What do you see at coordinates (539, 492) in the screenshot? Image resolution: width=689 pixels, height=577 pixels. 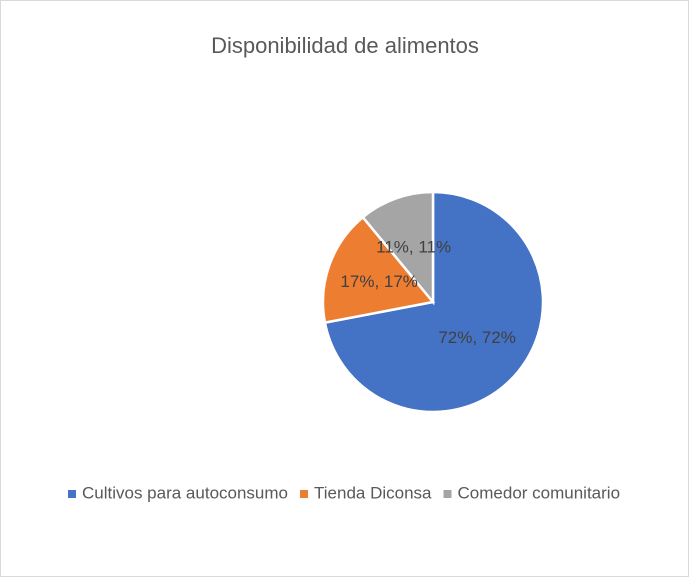 I see `legend-label: Comedor comunitario` at bounding box center [539, 492].